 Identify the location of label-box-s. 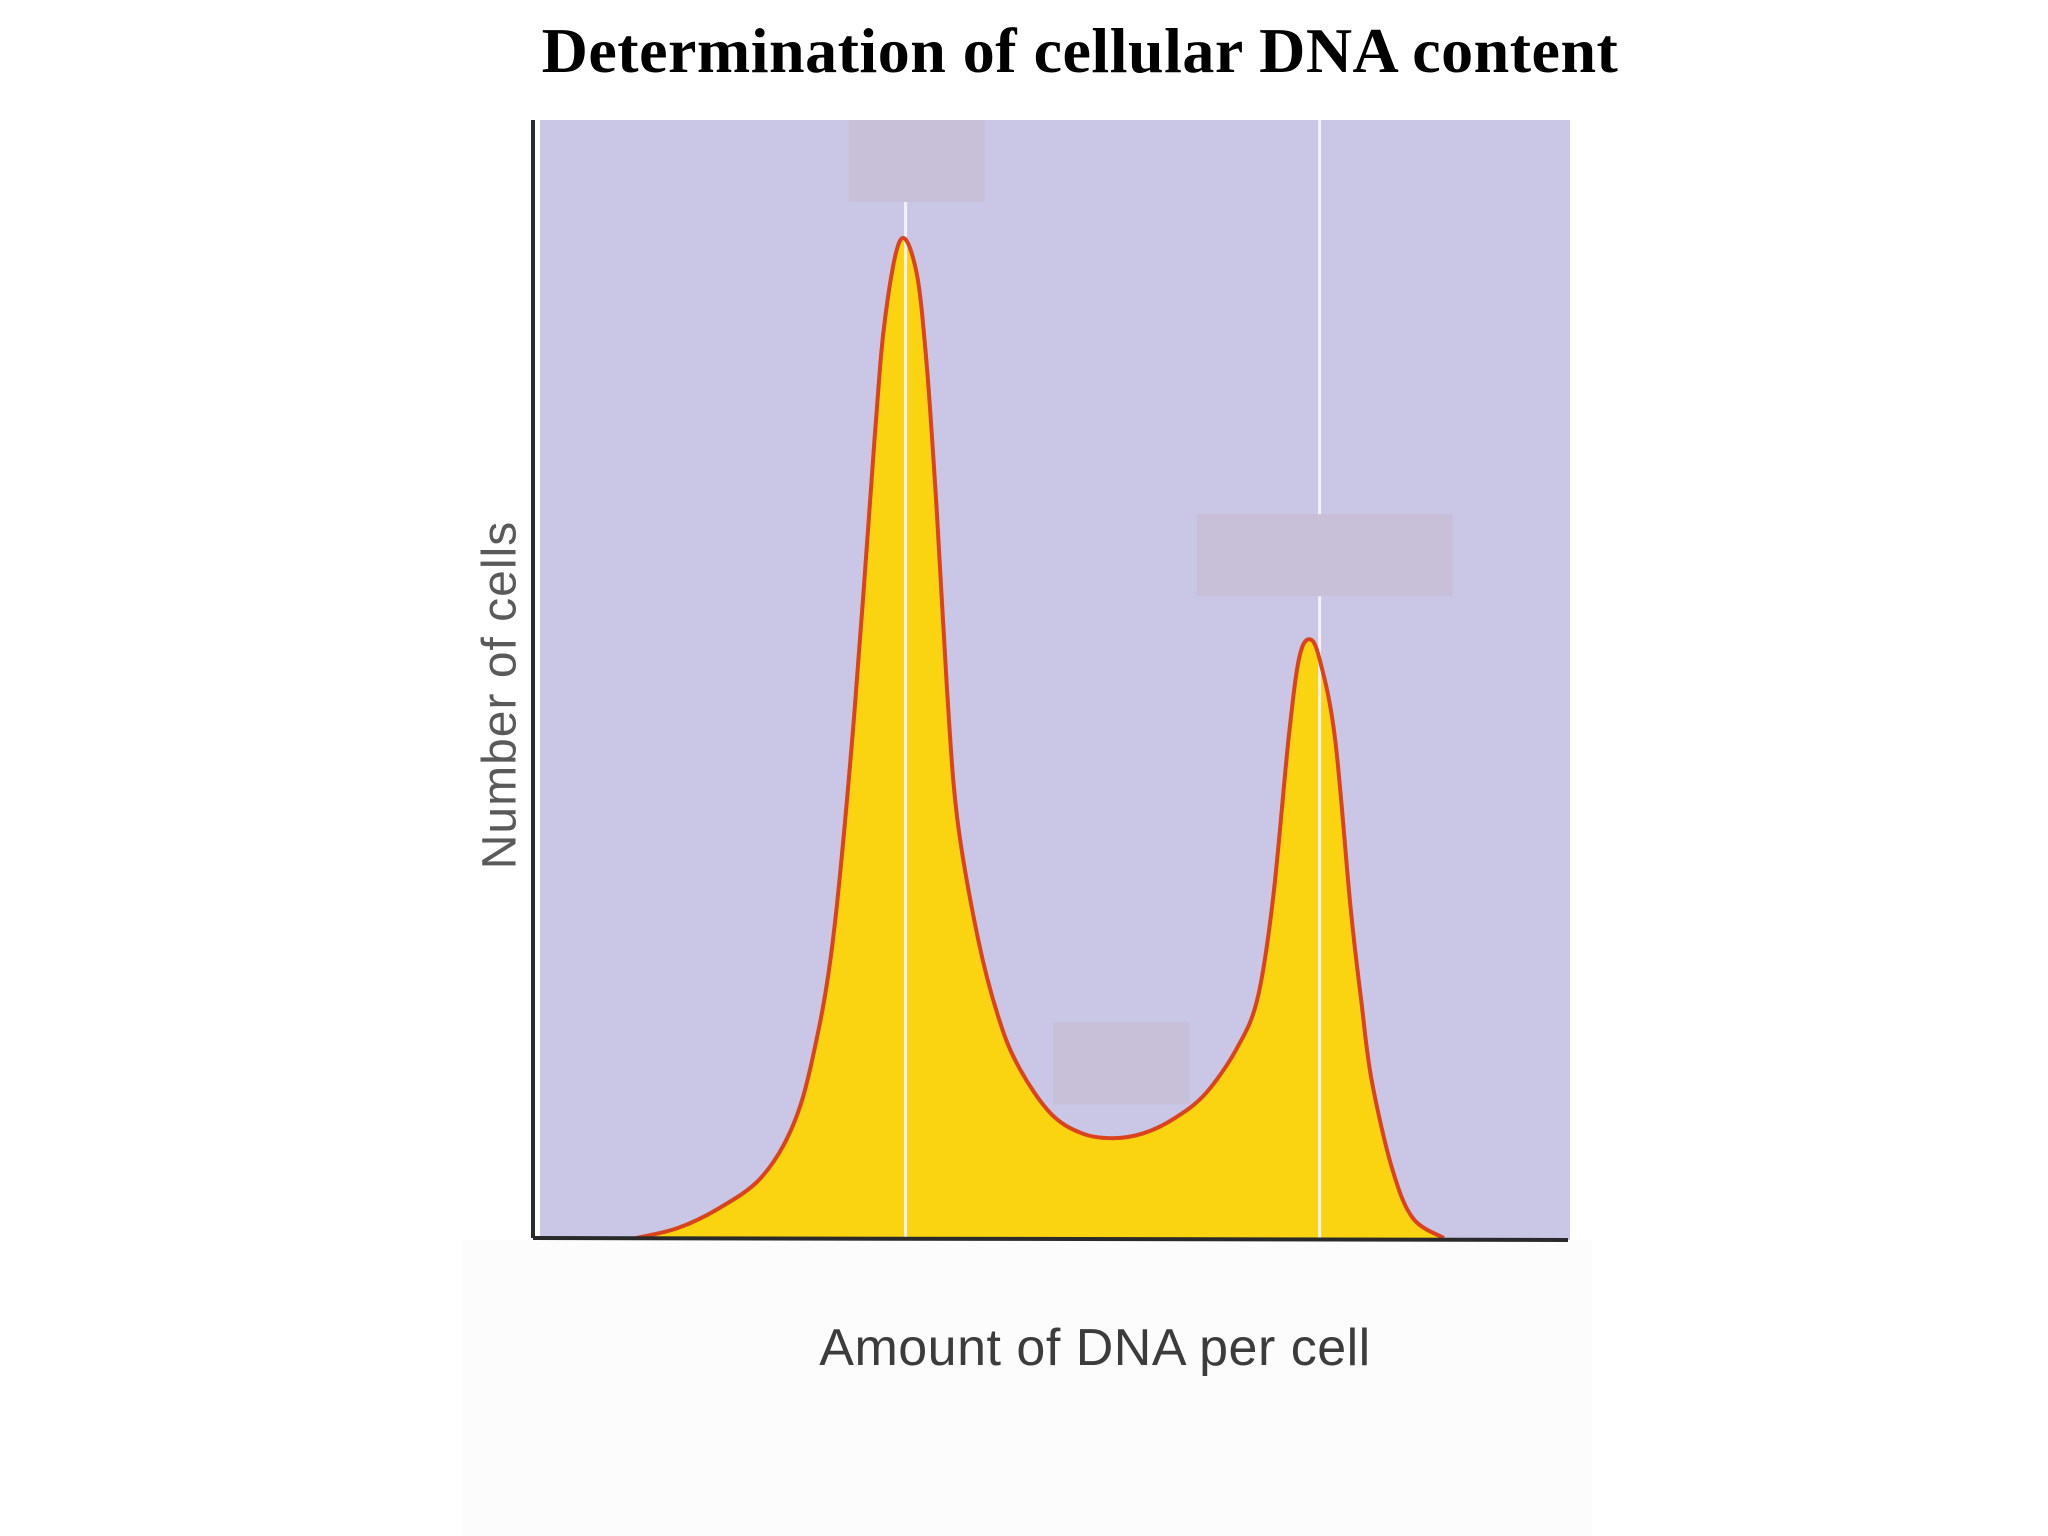
(1121, 1063).